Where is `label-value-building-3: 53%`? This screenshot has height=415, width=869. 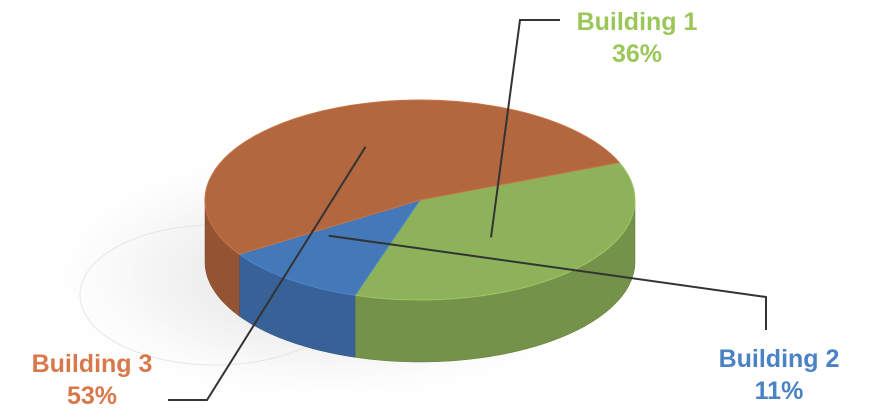
label-value-building-3: 53% is located at coordinates (92, 396).